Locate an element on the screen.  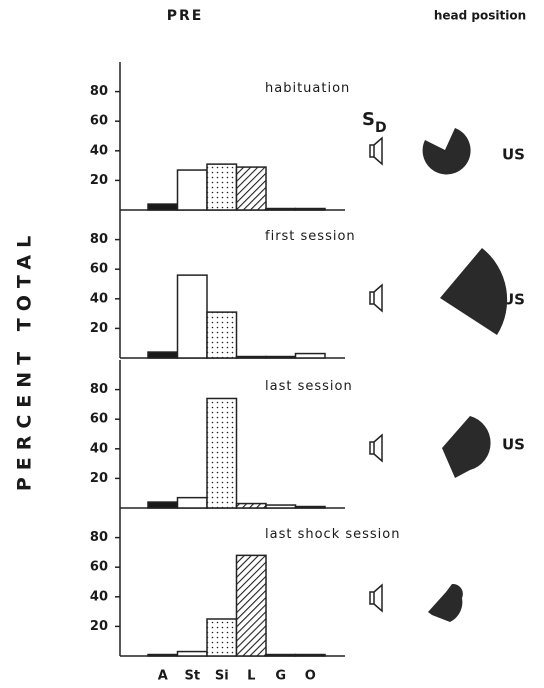
x-tick-label: St is located at coordinates (192, 676).